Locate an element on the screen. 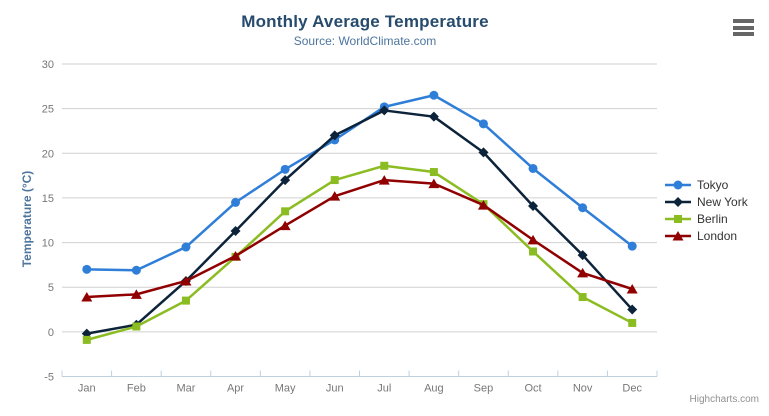 This screenshot has width=769, height=416. legend-label-tokyo: Tokyo is located at coordinates (713, 184).